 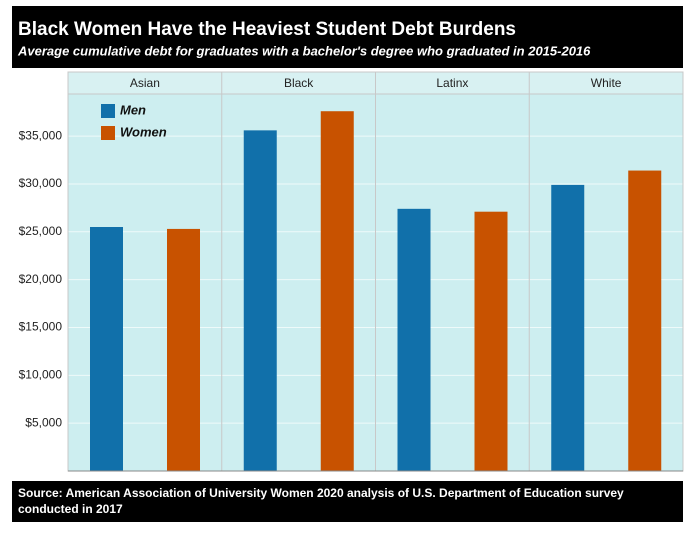 What do you see at coordinates (41, 135) in the screenshot?
I see `y-tick-label: $35,000` at bounding box center [41, 135].